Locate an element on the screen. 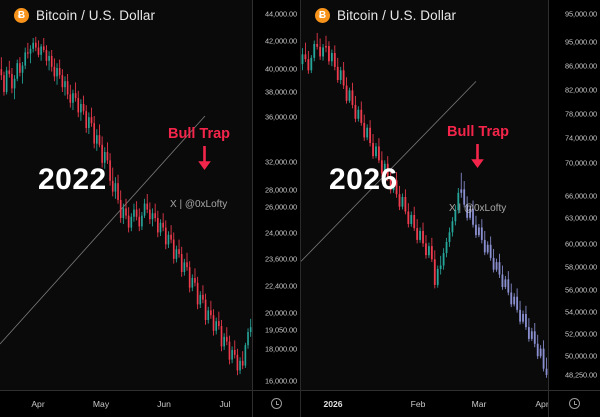 Image resolution: width=600 pixels, height=417 pixels. price-tick: 48,250.00 is located at coordinates (581, 375).